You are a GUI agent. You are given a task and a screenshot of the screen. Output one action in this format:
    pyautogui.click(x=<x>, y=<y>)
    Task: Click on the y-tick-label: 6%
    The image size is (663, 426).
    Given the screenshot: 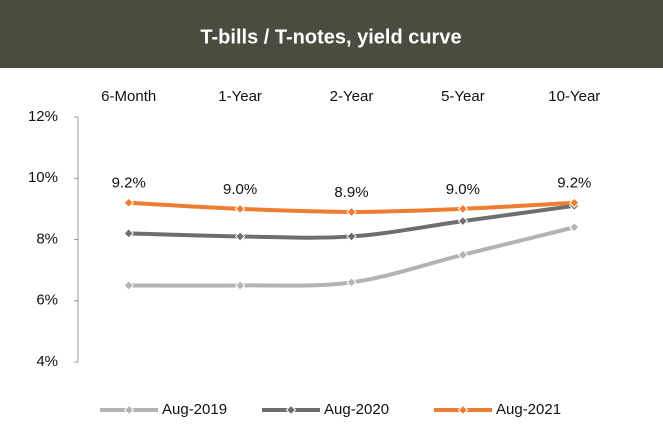 What is the action you would take?
    pyautogui.click(x=47, y=300)
    